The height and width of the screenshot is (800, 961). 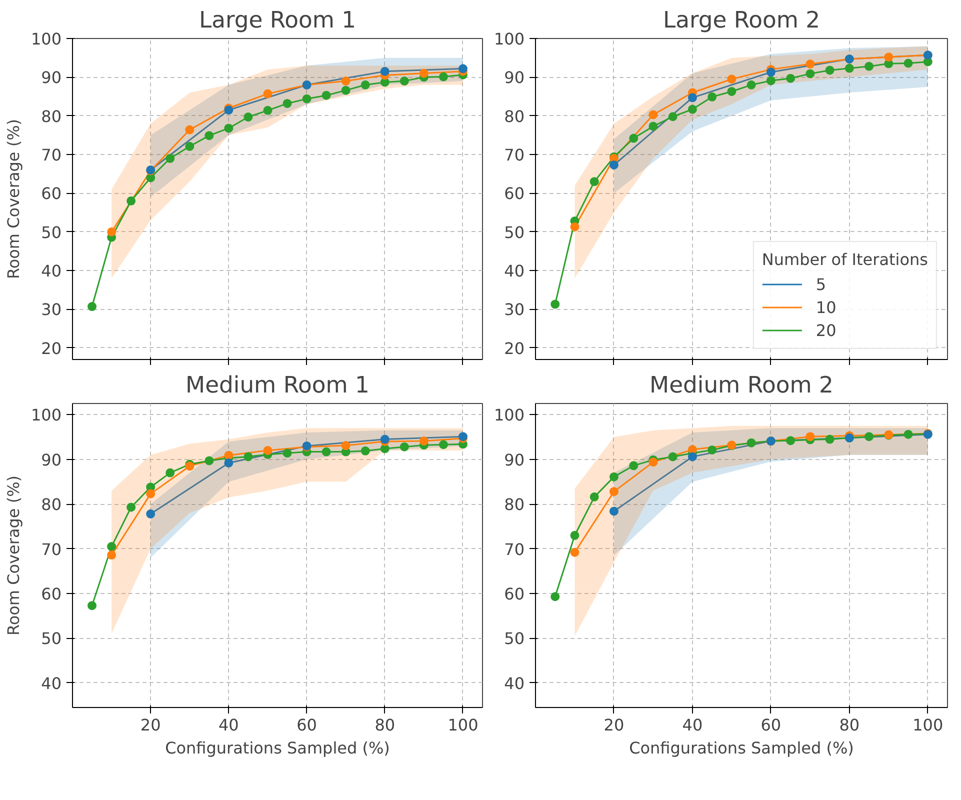 What do you see at coordinates (278, 385) in the screenshot?
I see `chart-title: Medium Room 1` at bounding box center [278, 385].